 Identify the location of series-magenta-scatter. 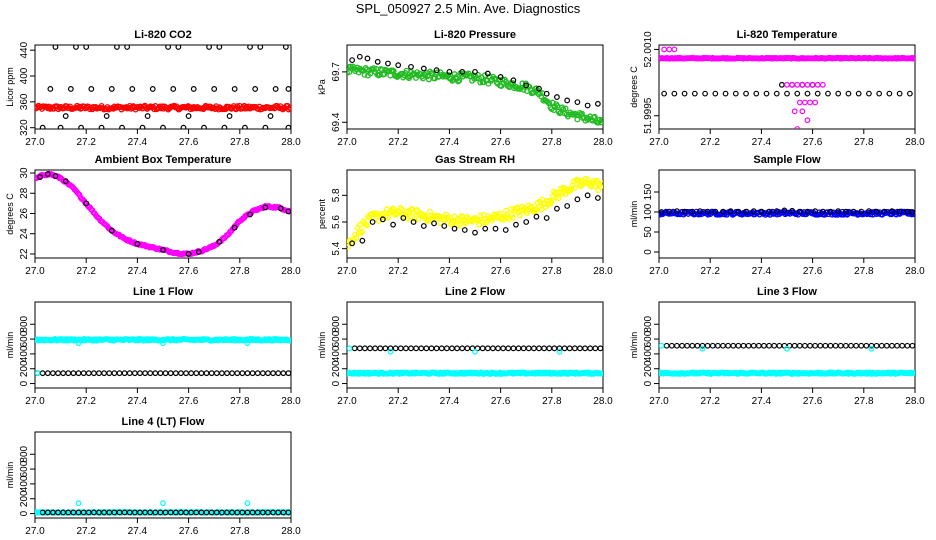
(743, 87).